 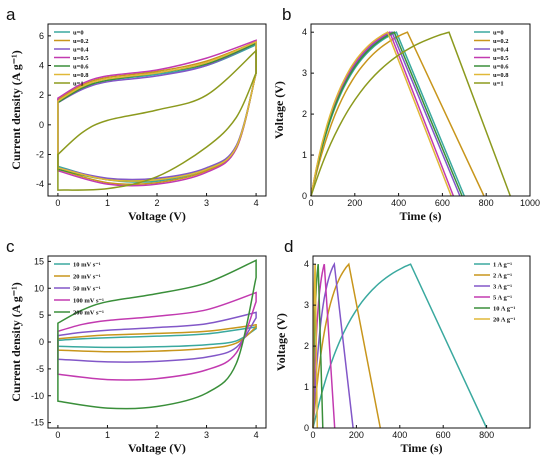 I want to click on legend-label: 10 A g⁻¹, so click(x=504, y=309).